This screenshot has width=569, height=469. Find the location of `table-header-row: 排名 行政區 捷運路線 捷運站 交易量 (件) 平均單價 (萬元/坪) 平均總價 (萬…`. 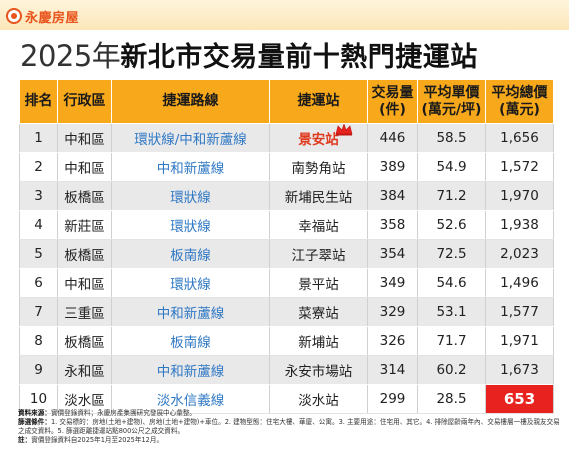

table-header-row: 排名 行政區 捷運路線 捷運站 交易量 (件) 平均單價 (萬元/坪) 平均總價 (萬… is located at coordinates (286, 101).